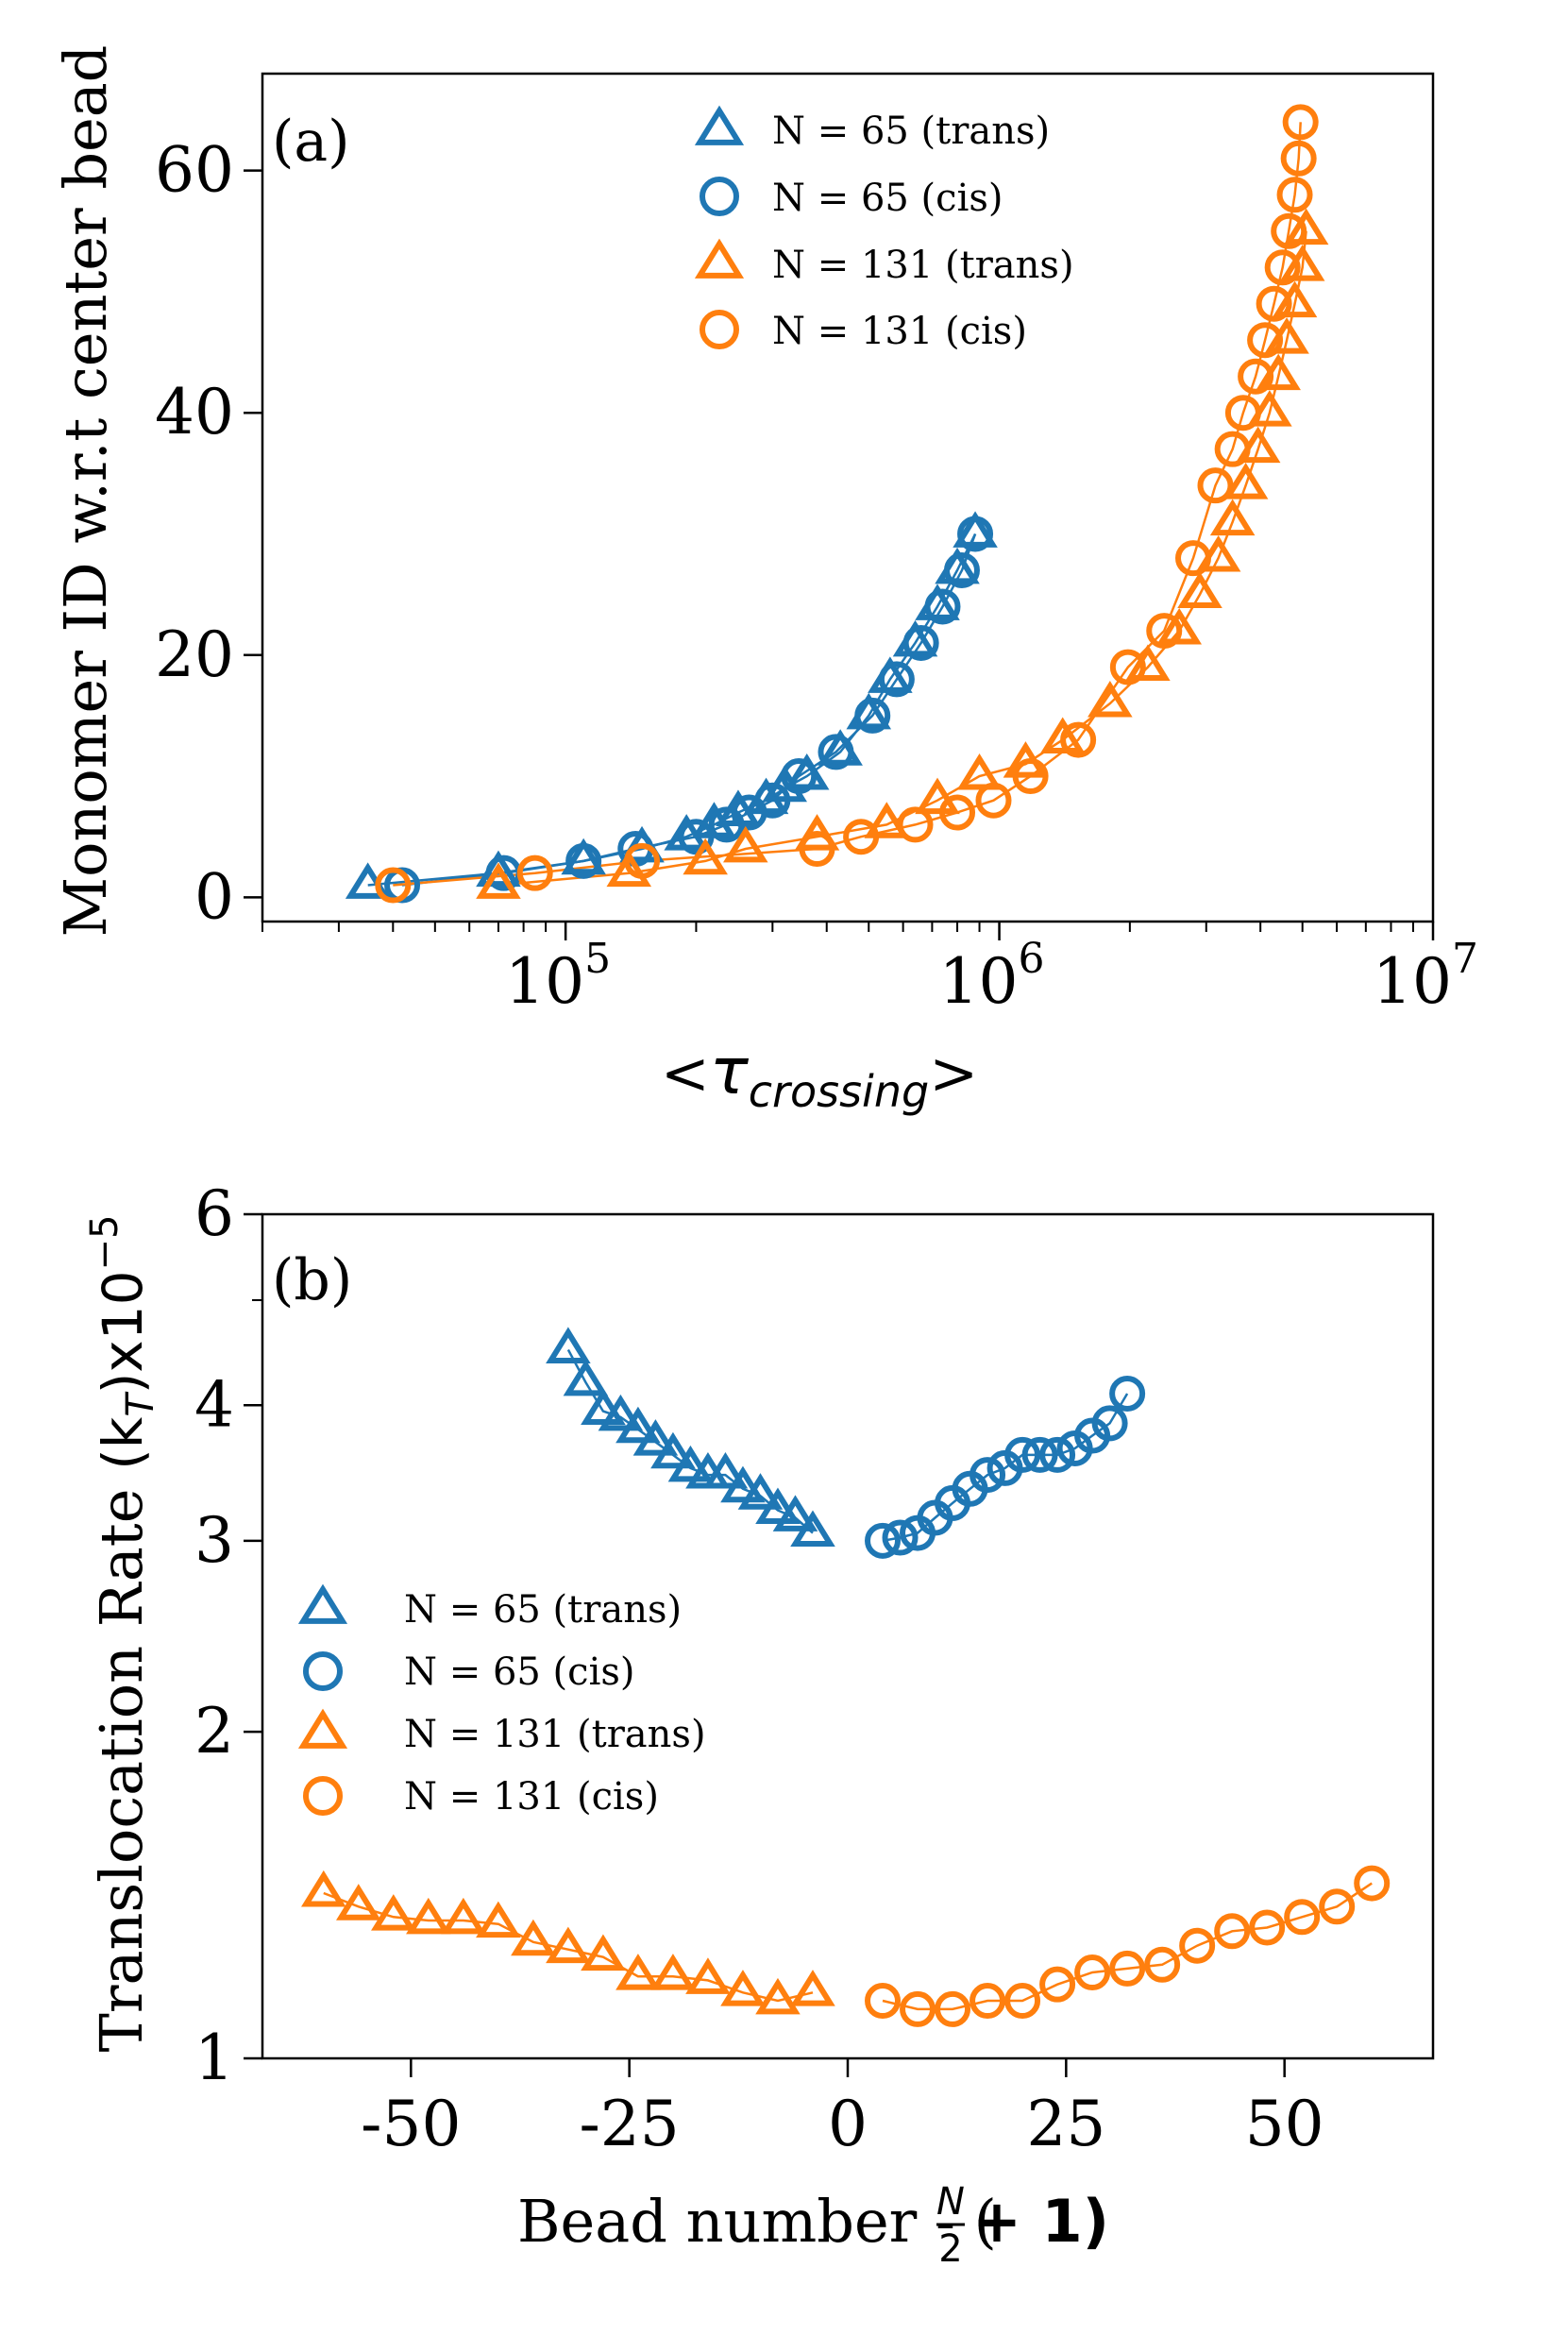 Image resolution: width=1568 pixels, height=2352 pixels. Describe the element at coordinates (630, 2124) in the screenshot. I see `x-tick-label: -25` at that location.